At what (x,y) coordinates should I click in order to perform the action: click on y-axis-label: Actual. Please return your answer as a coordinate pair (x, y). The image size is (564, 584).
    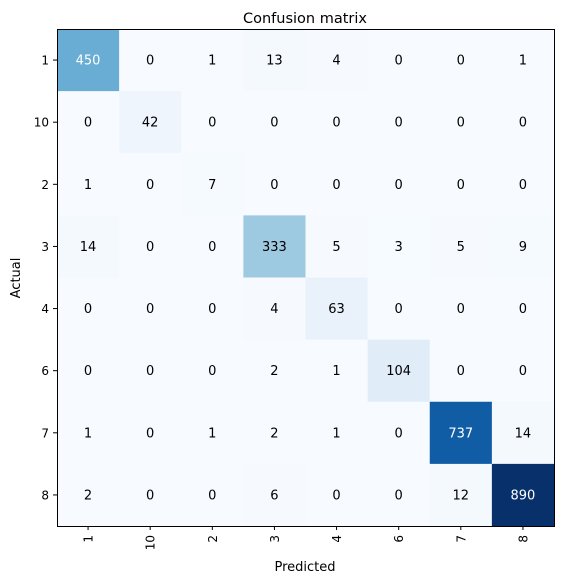
    Looking at the image, I should click on (16, 278).